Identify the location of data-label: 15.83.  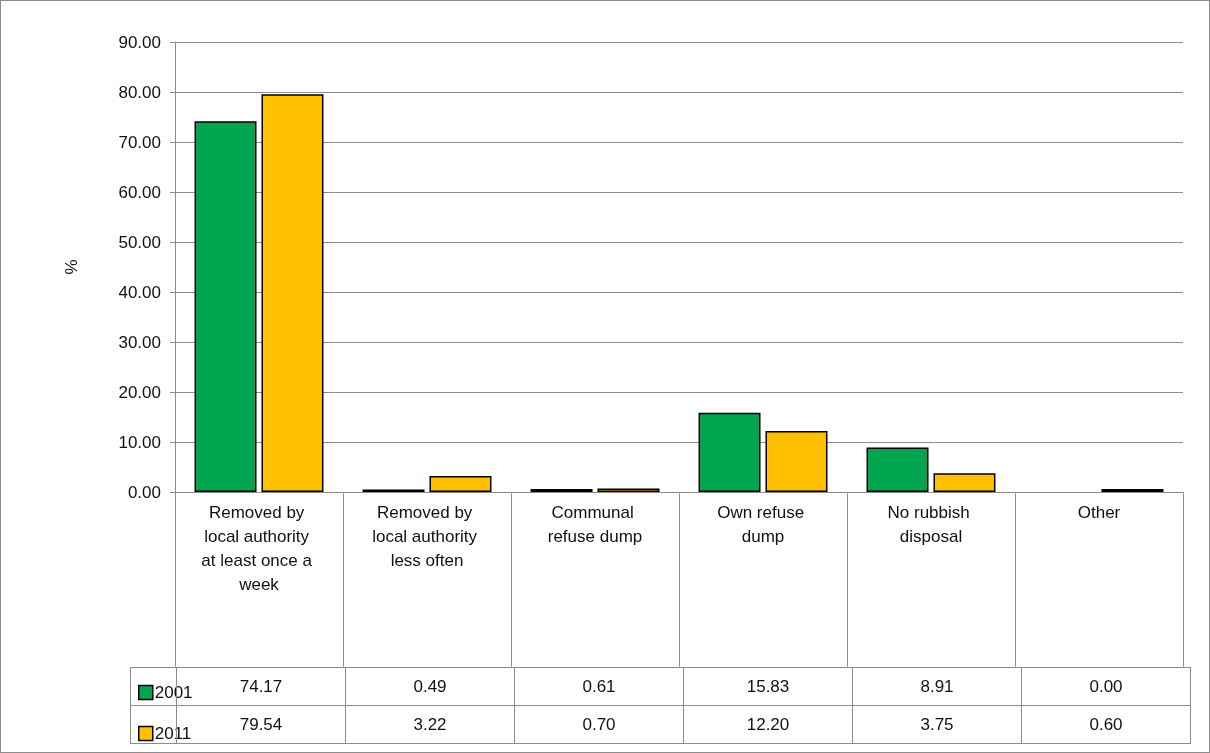
(768, 686).